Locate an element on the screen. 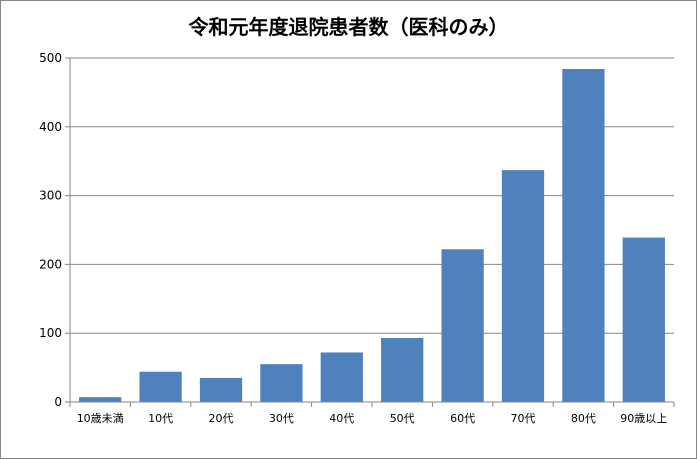 The height and width of the screenshot is (459, 697). bar-80代 is located at coordinates (583, 236).